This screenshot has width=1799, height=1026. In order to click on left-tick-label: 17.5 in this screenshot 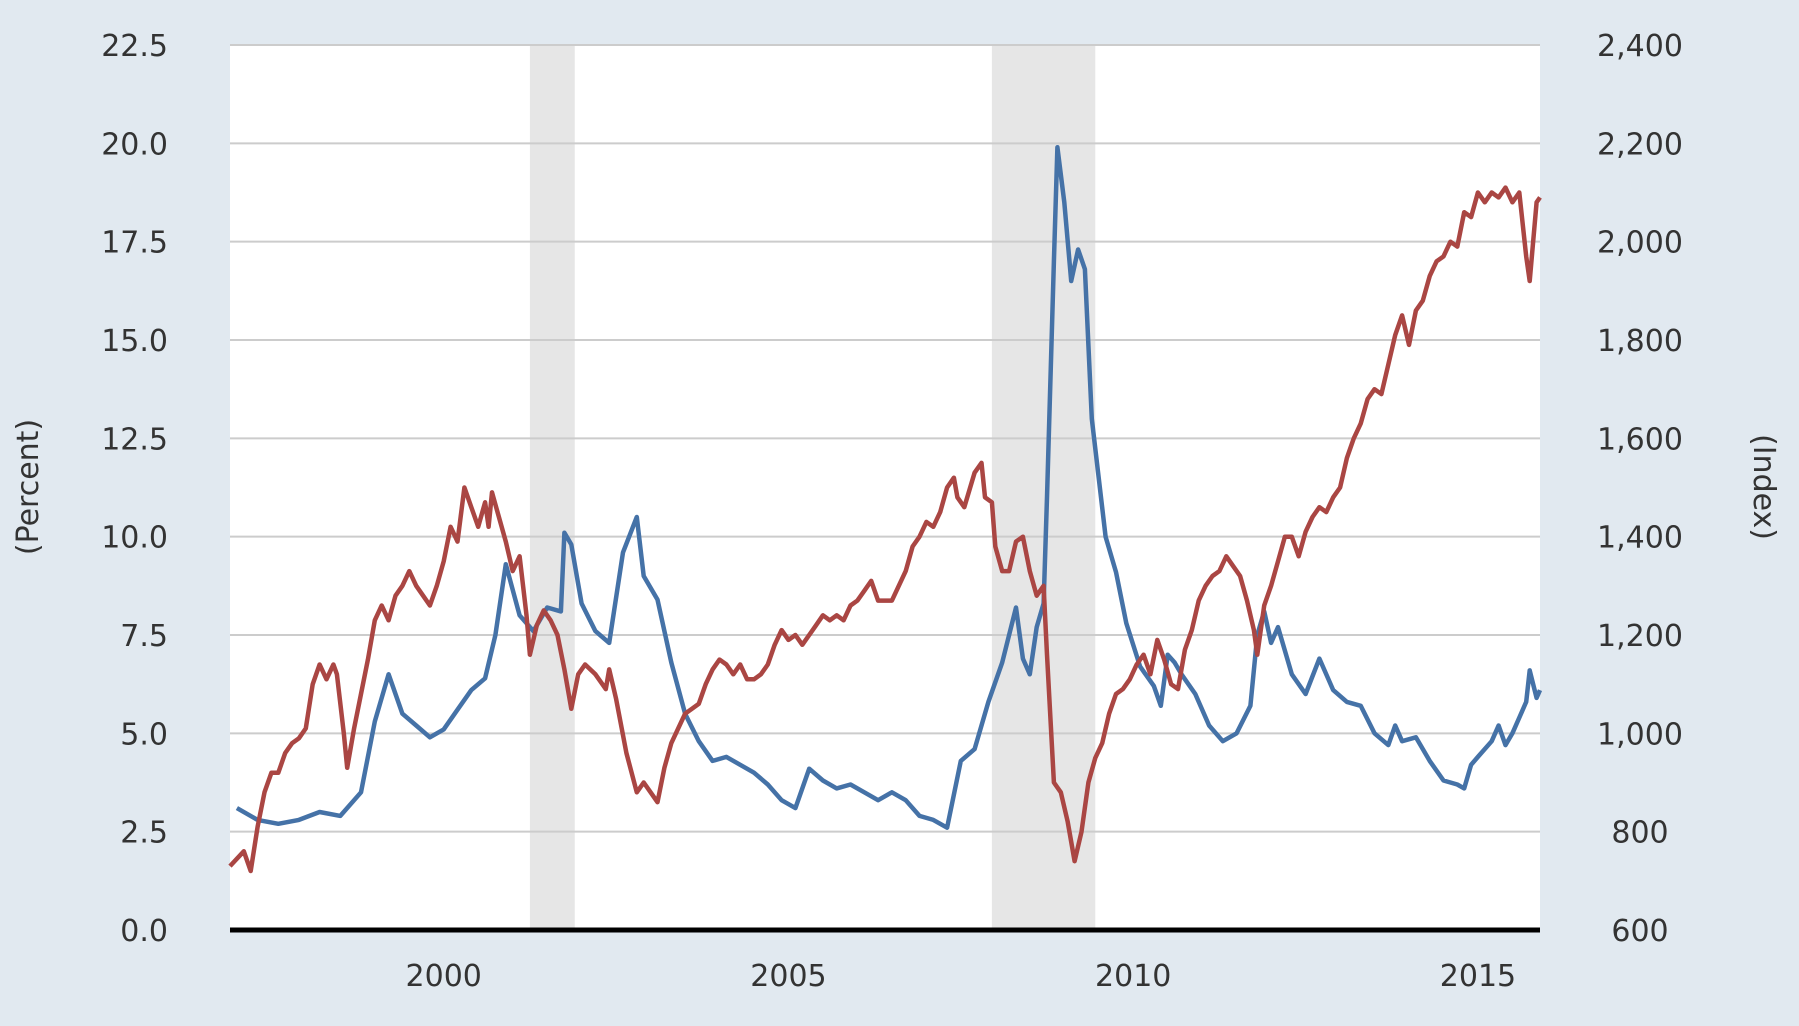, I will do `click(134, 243)`.